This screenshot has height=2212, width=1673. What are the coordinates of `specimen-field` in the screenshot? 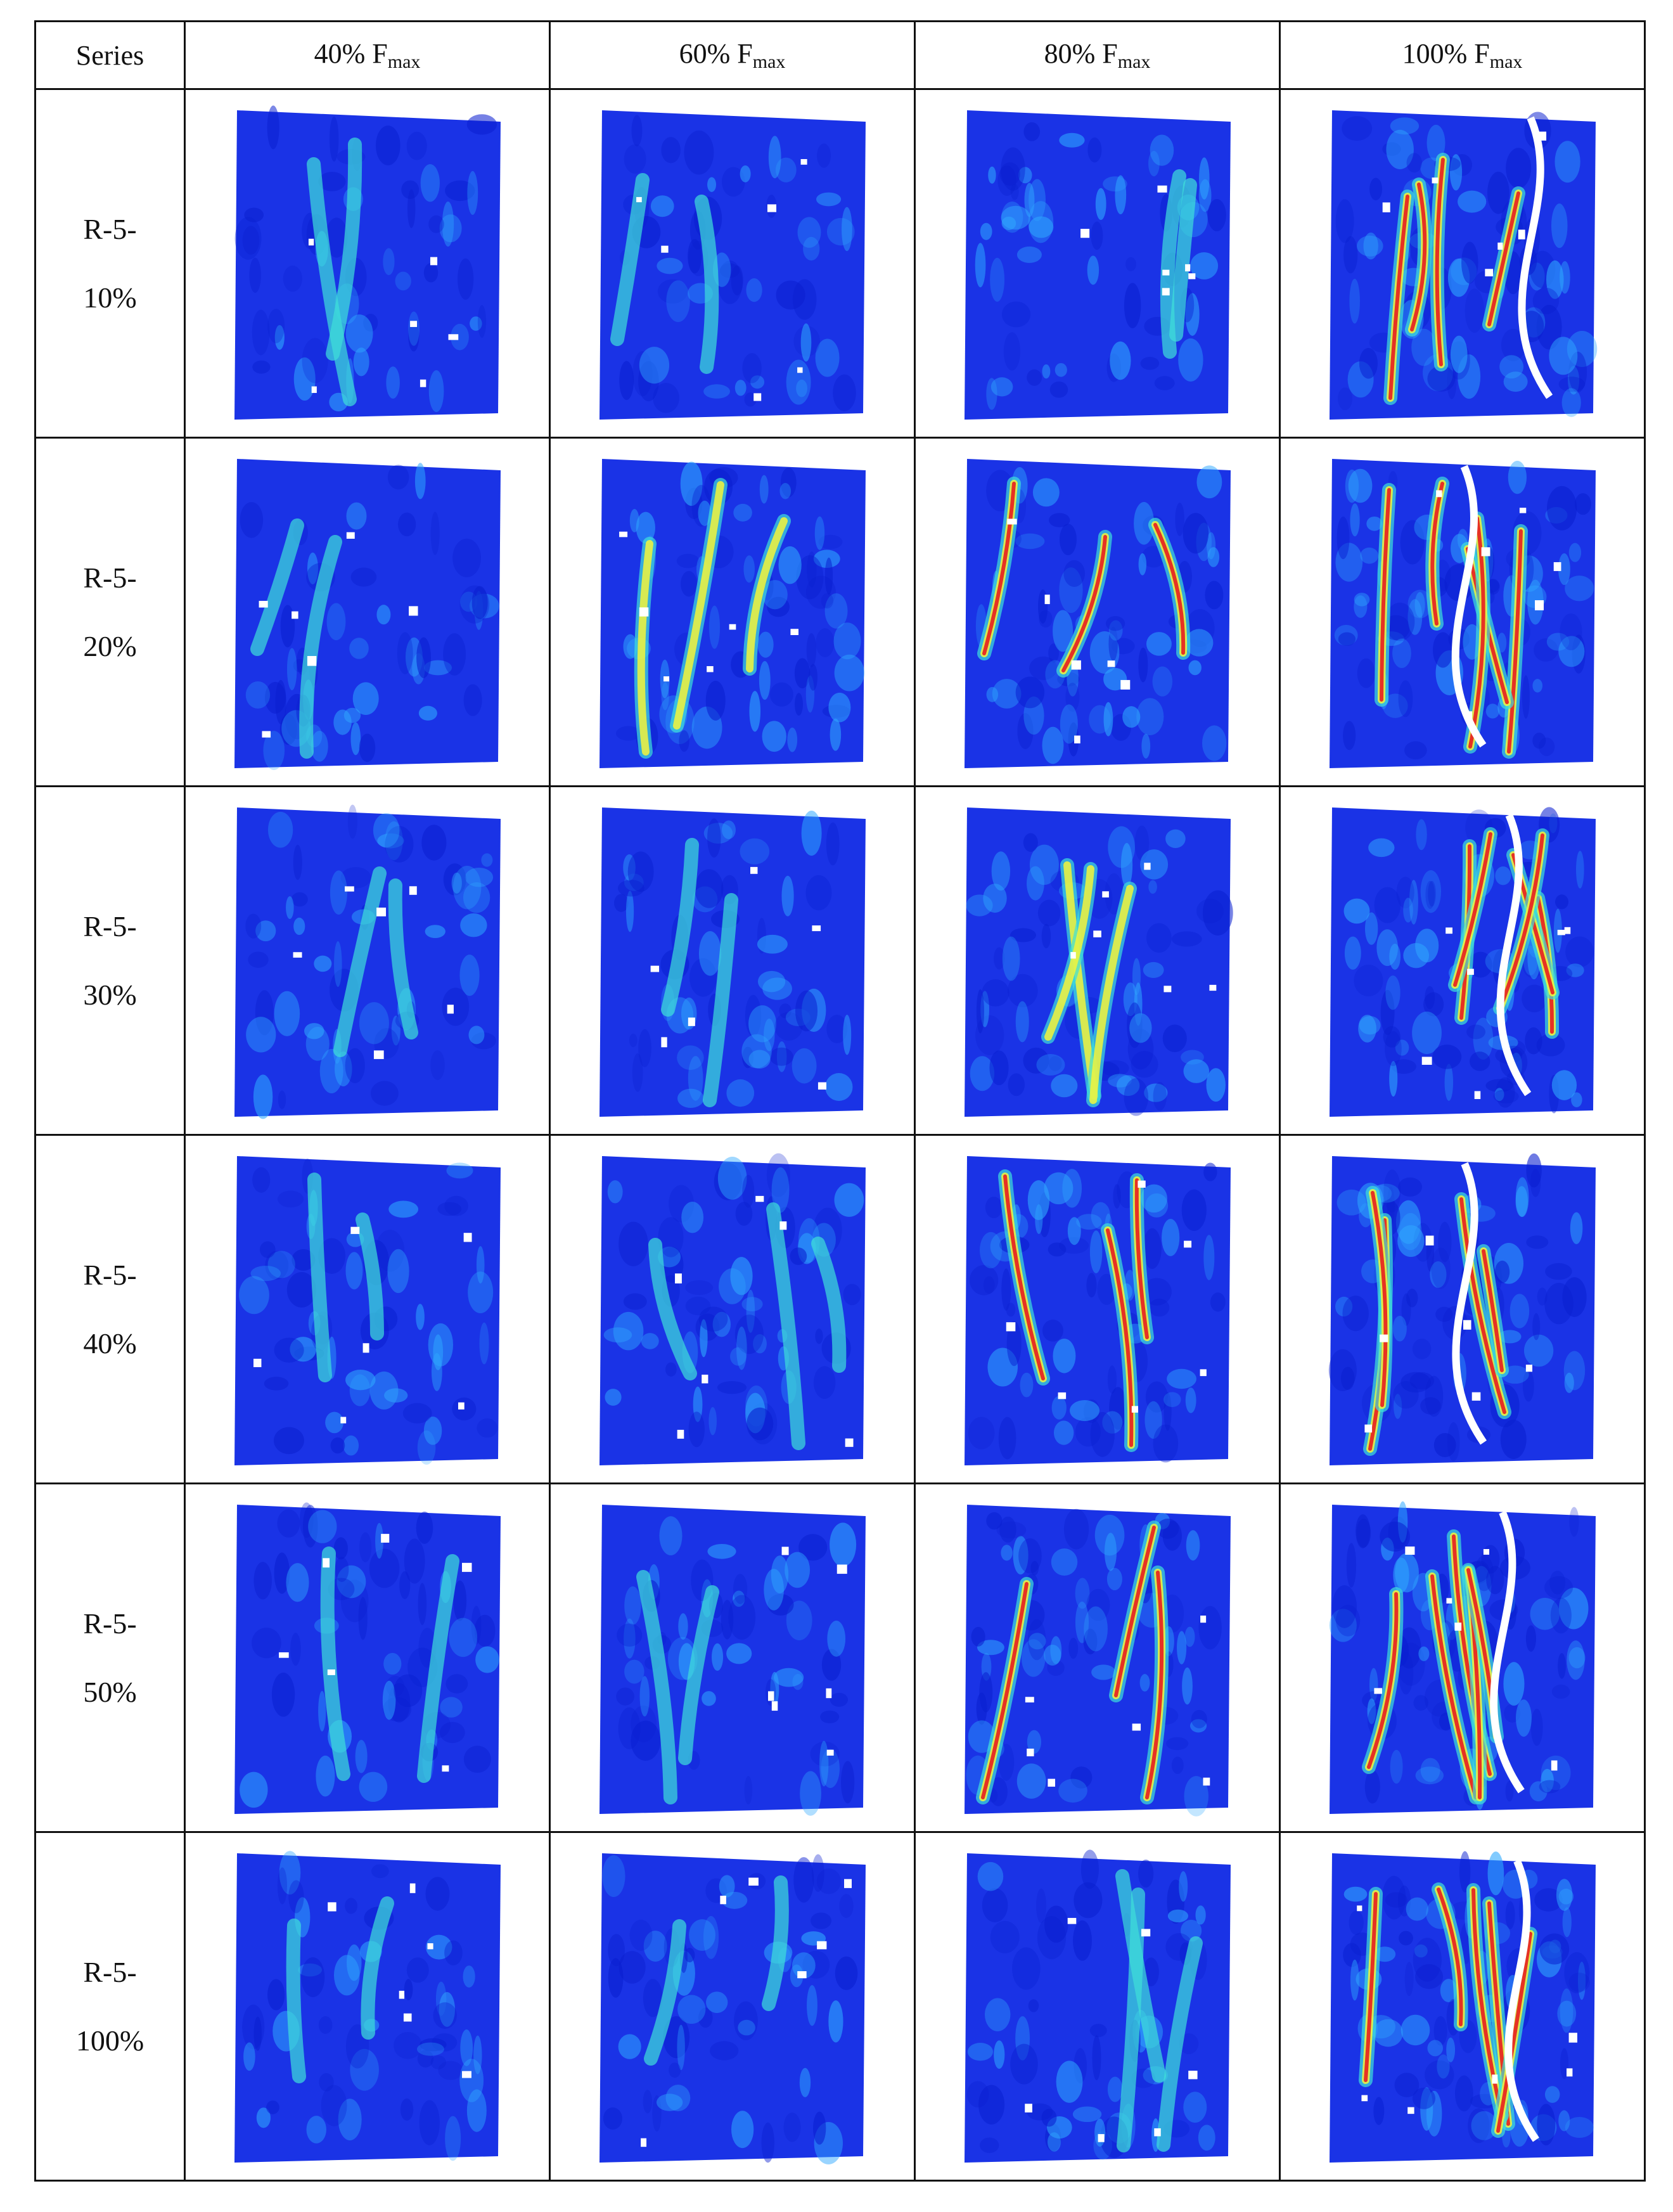 It's located at (367, 265).